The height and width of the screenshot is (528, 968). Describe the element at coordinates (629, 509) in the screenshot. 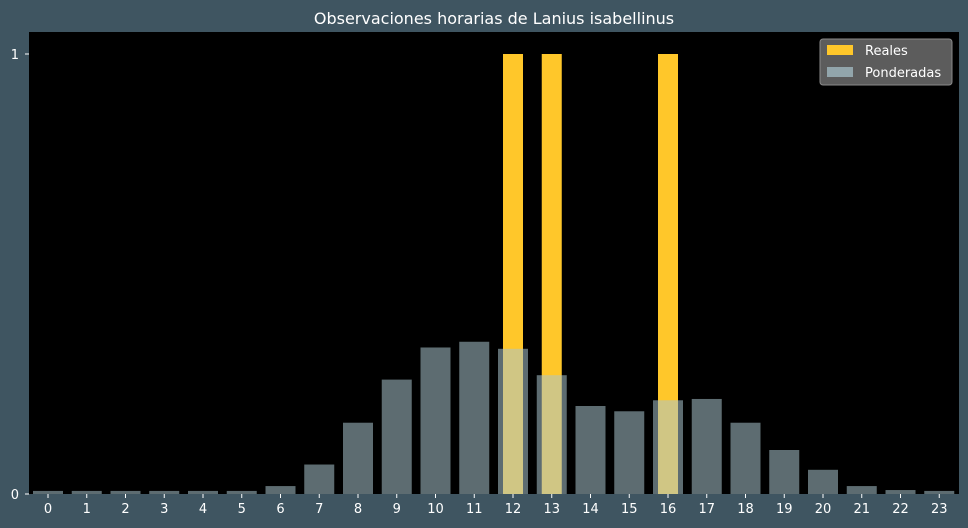

I see `x-tick-label: 15` at that location.